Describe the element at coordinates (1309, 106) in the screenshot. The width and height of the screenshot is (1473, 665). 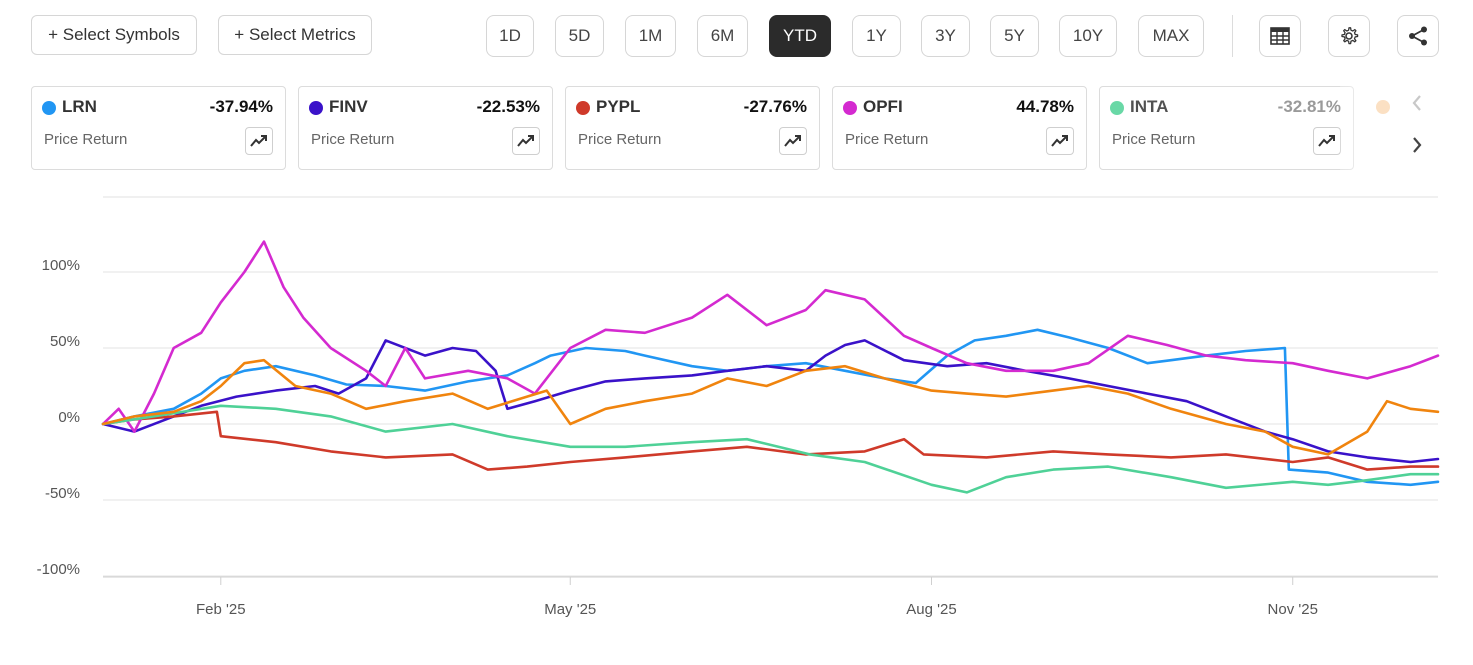
I see `card-value: -32.81%` at that location.